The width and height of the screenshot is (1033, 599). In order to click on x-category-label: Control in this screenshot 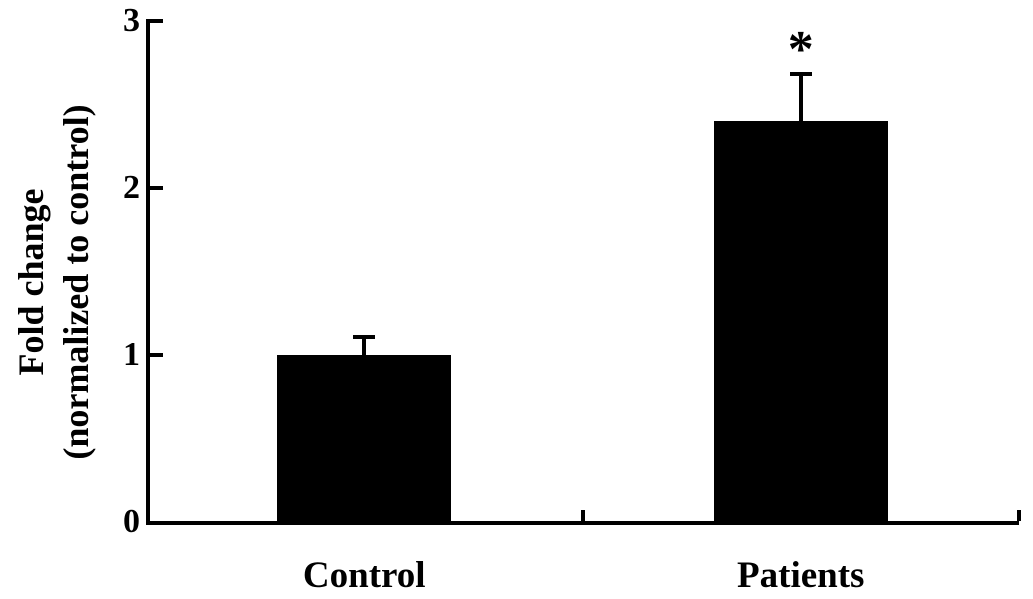, I will do `click(364, 575)`.